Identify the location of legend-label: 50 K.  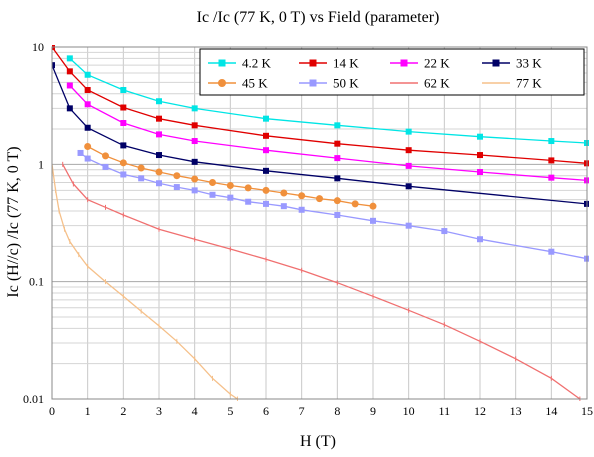
(346, 83).